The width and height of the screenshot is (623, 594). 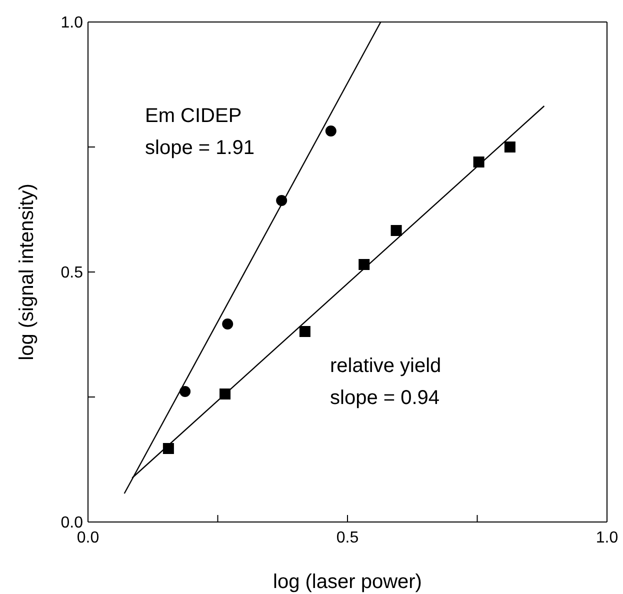 What do you see at coordinates (347, 537) in the screenshot?
I see `x-tick-label: 0.5` at bounding box center [347, 537].